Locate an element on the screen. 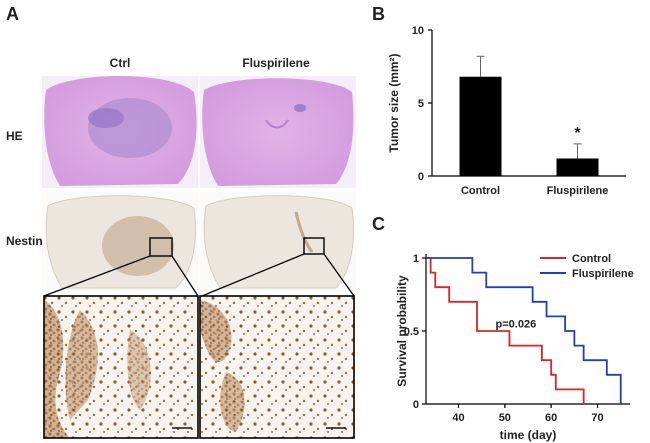  category-label: Fluspirilene is located at coordinates (578, 191).